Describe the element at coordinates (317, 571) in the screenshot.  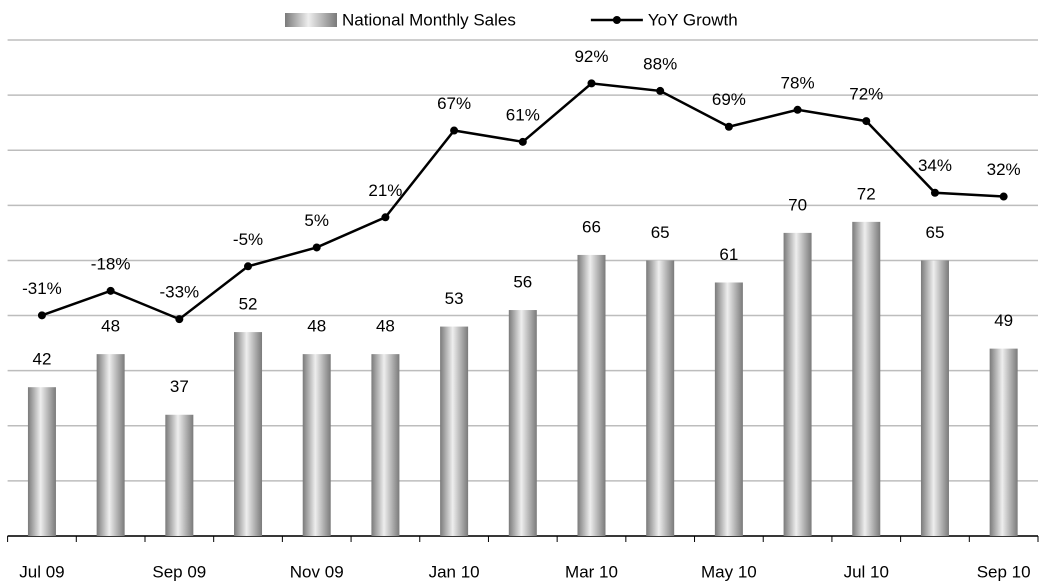
I see `x-tick-label: Nov 09` at that location.